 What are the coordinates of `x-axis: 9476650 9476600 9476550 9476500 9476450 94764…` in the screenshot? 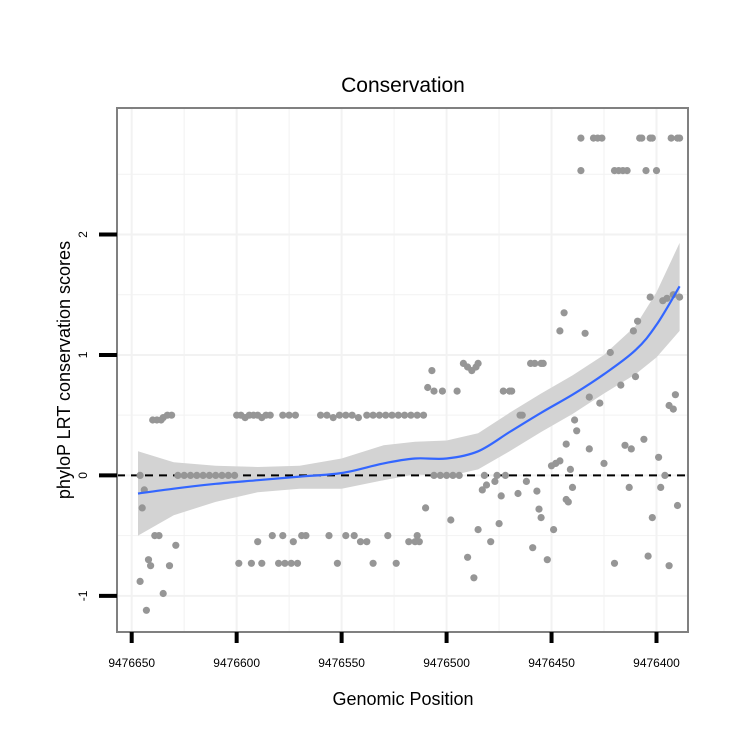 It's located at (394, 651).